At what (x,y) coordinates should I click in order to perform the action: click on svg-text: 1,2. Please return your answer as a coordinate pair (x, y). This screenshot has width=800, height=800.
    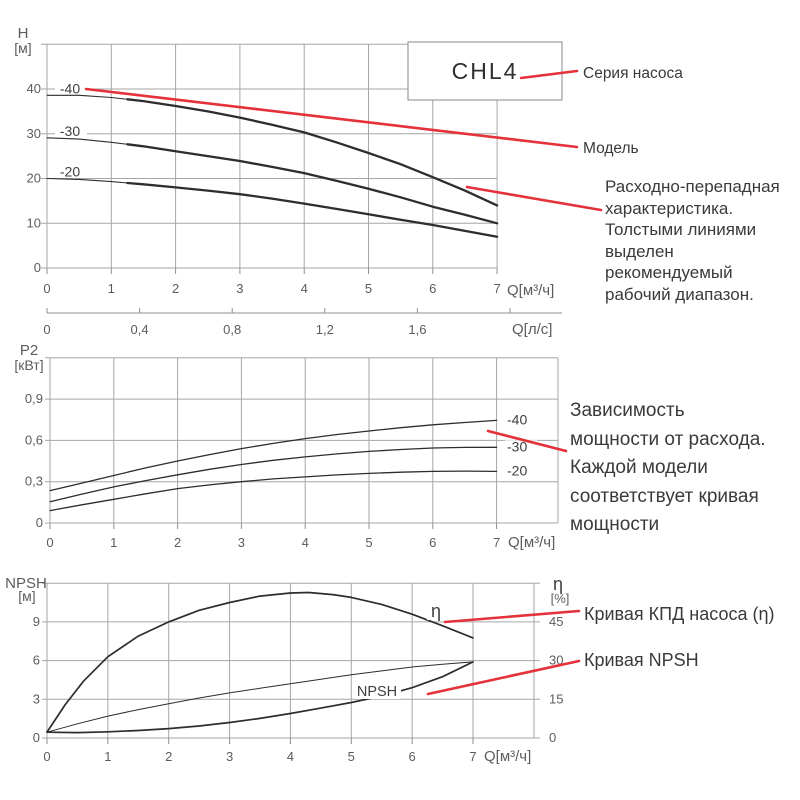
    Looking at the image, I should click on (325, 329).